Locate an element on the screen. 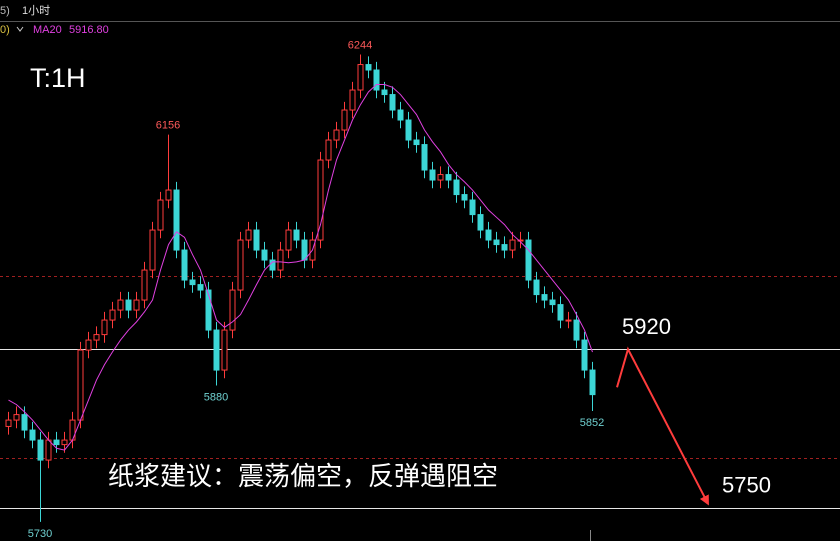  annotation: 纸浆建议：震荡偏空，反弹遇阻空 is located at coordinates (303, 476).